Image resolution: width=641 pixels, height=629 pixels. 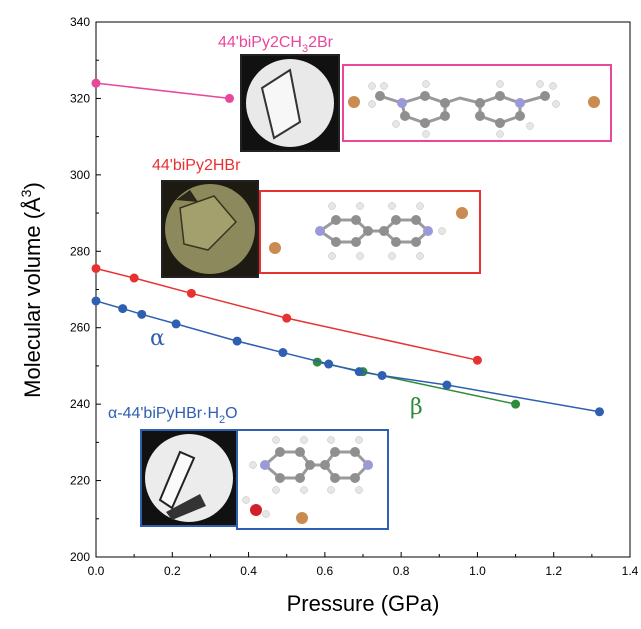 I want to click on series-line-alpha, so click(x=347, y=356).